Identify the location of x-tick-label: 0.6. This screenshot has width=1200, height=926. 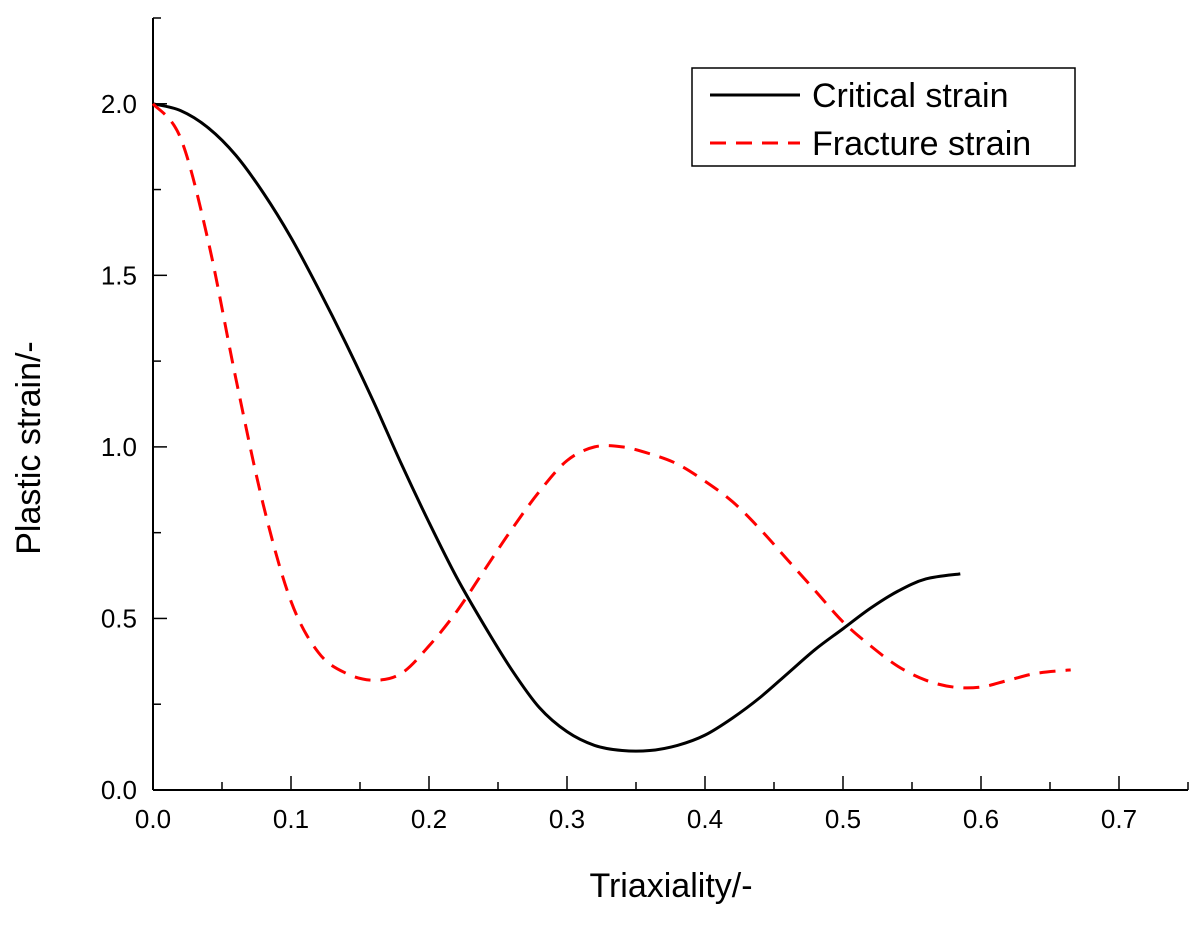
(981, 819).